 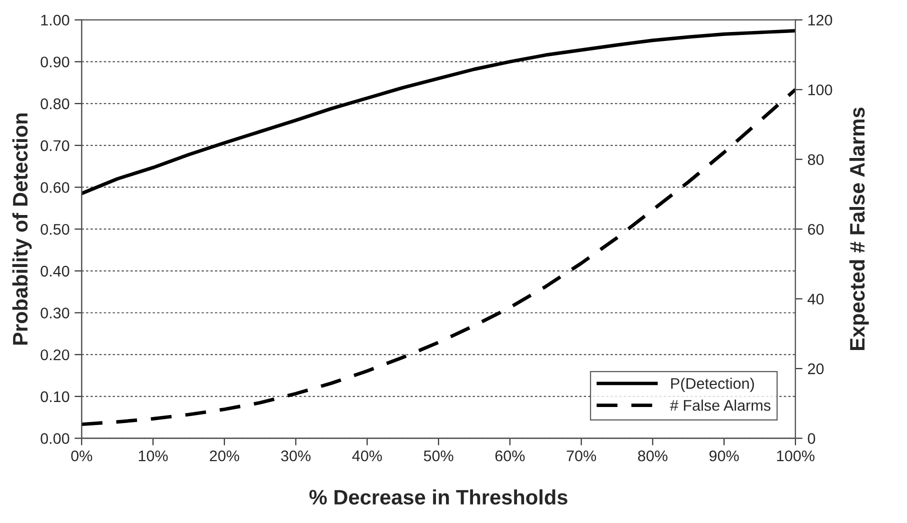 What do you see at coordinates (653, 456) in the screenshot?
I see `x-tick-label: 80%` at bounding box center [653, 456].